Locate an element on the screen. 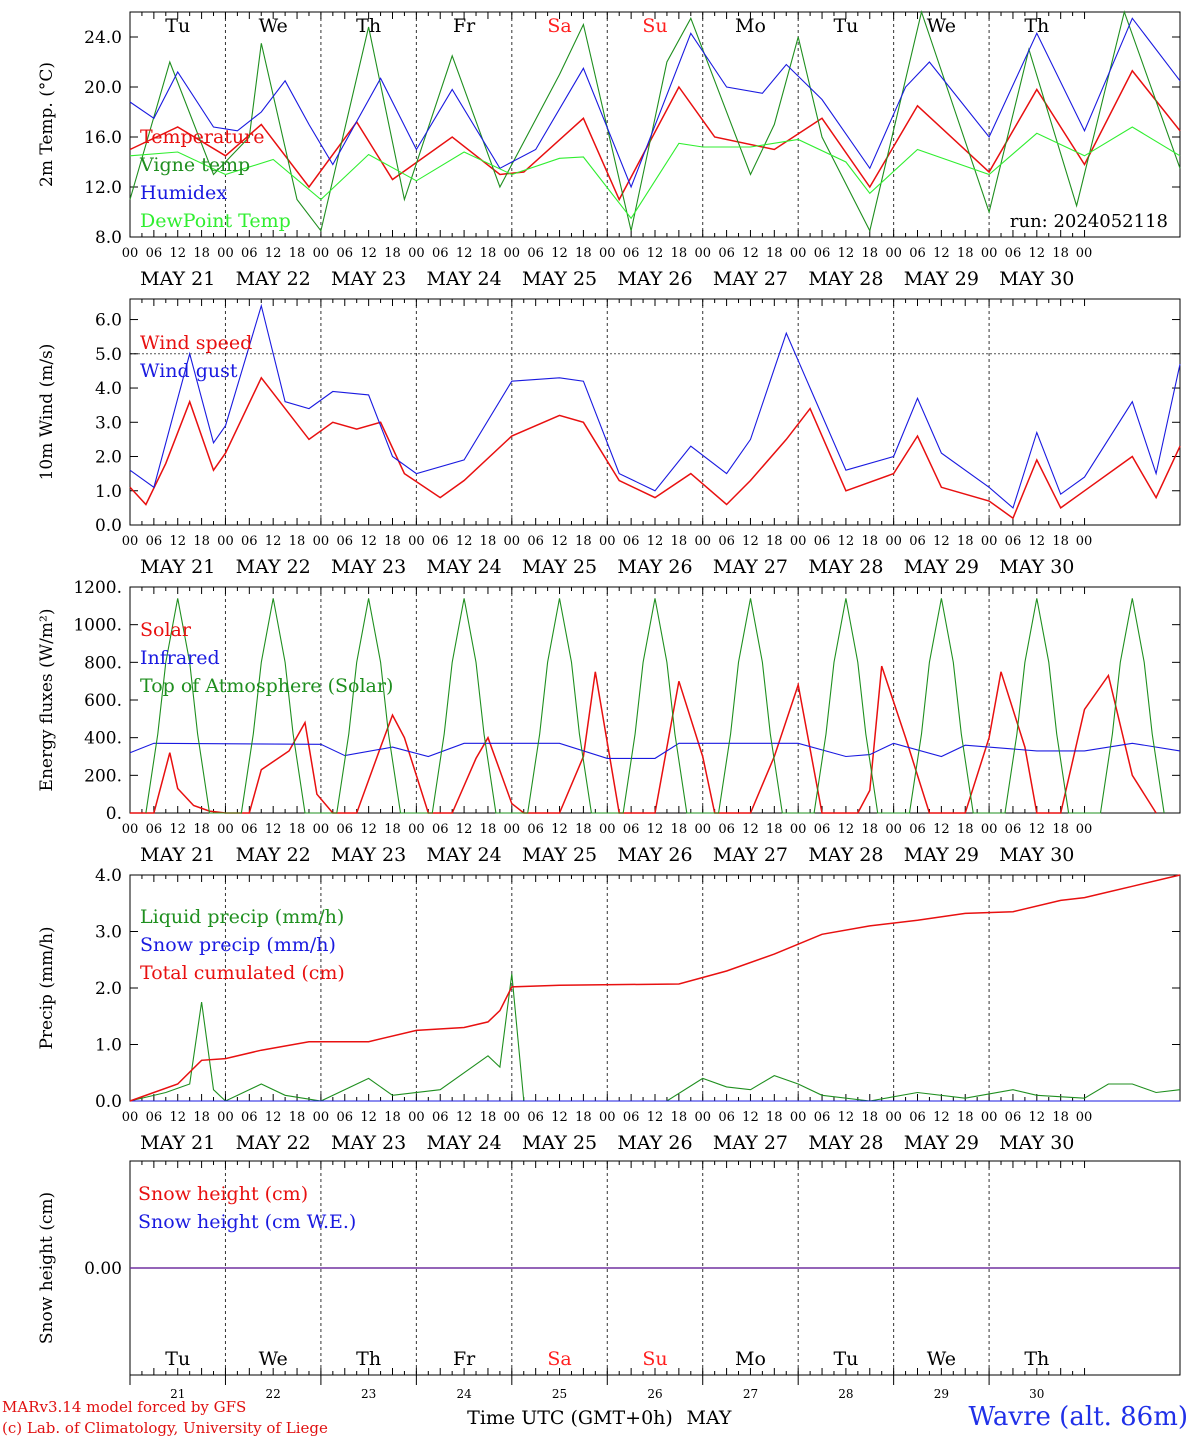 This screenshot has width=1194, height=1440. legend-entry: Liquid precip (mm/h) is located at coordinates (242, 917).